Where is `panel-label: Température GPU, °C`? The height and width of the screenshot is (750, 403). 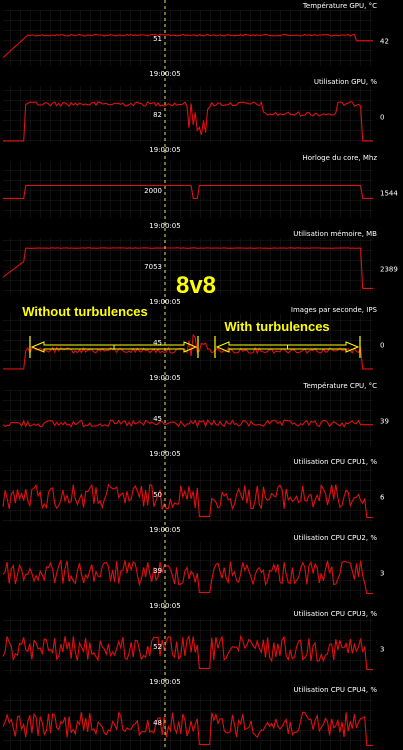
panel-label: Température GPU, °C is located at coordinates (339, 6).